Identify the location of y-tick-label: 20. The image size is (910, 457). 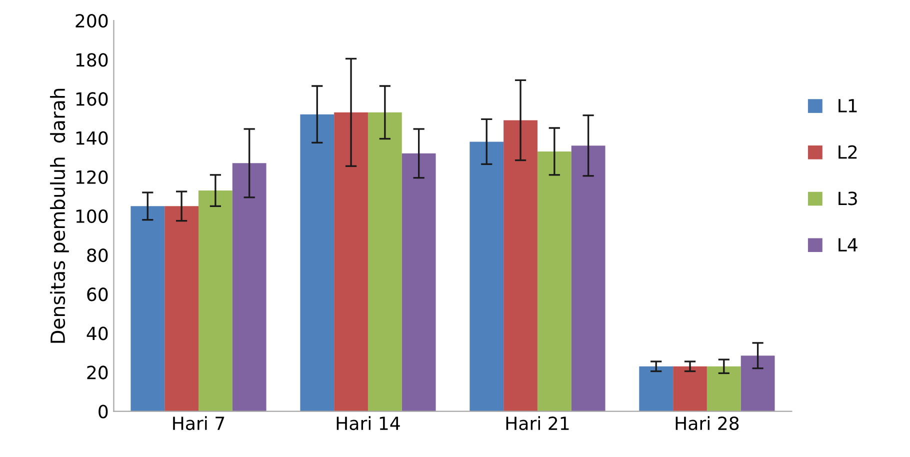
(97, 373).